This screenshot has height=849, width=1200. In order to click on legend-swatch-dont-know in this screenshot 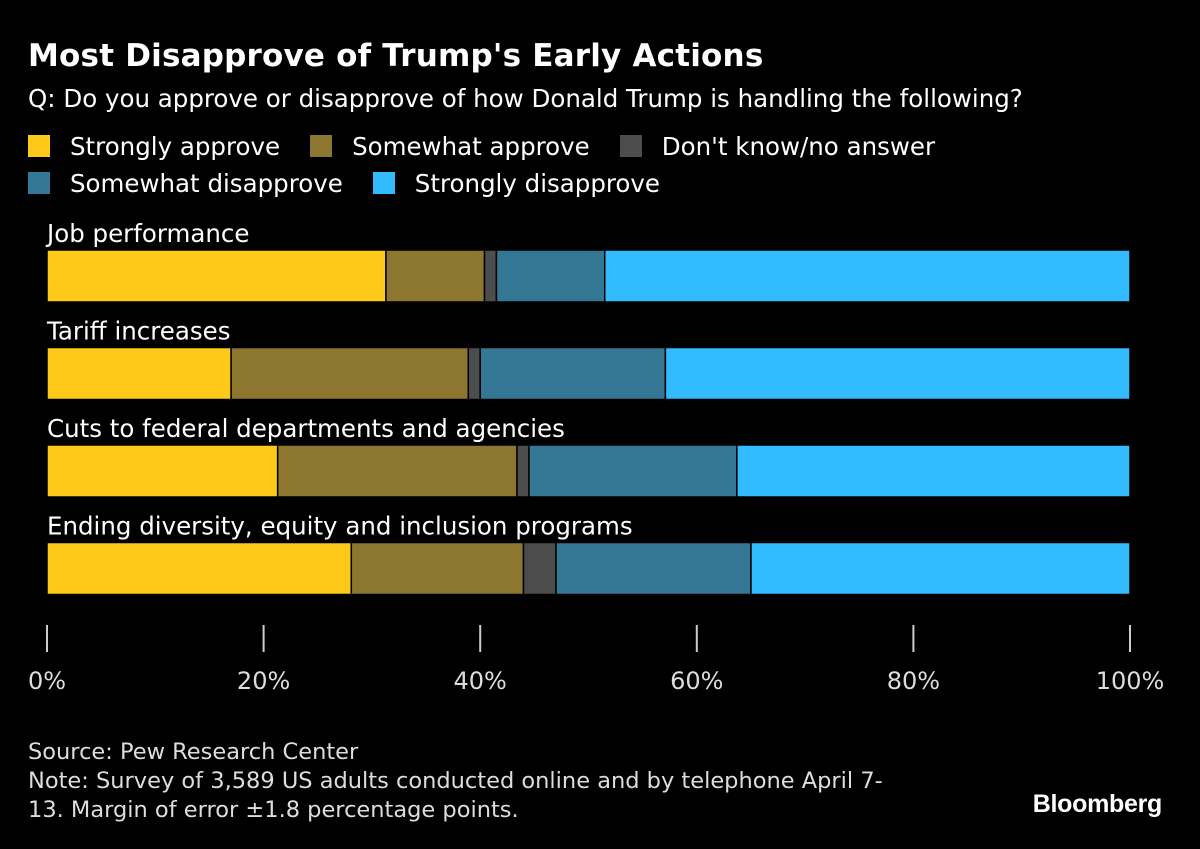, I will do `click(630, 146)`.